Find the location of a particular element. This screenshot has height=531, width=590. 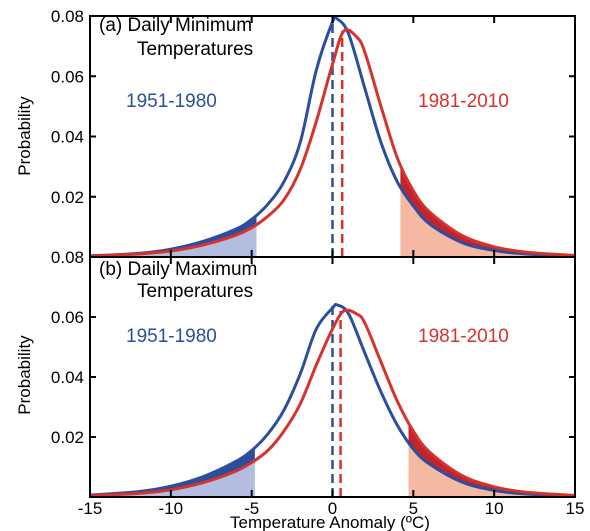

panel-a-ylabel: Probability is located at coordinates (24, 136).